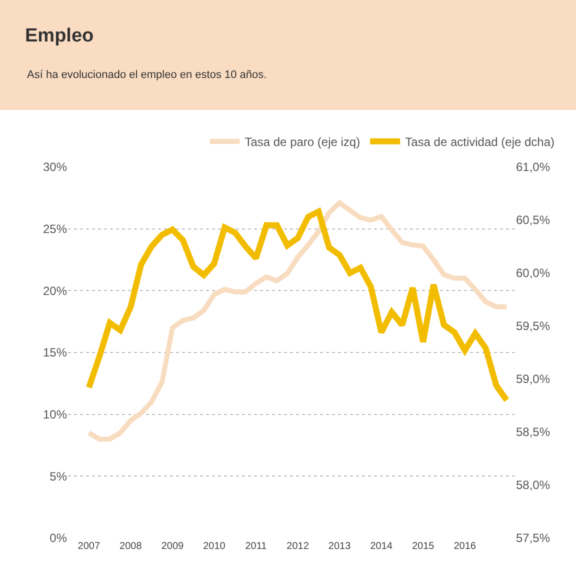  What do you see at coordinates (533, 485) in the screenshot?
I see `y2-tick-label: 58,0%` at bounding box center [533, 485].